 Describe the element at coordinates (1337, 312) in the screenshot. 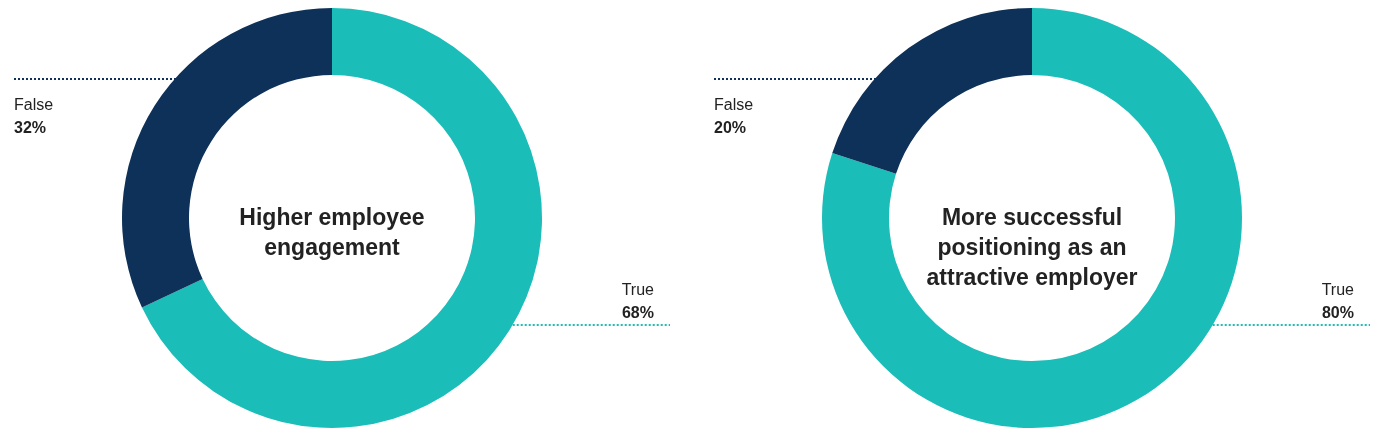

I see `data-label: 80%` at that location.